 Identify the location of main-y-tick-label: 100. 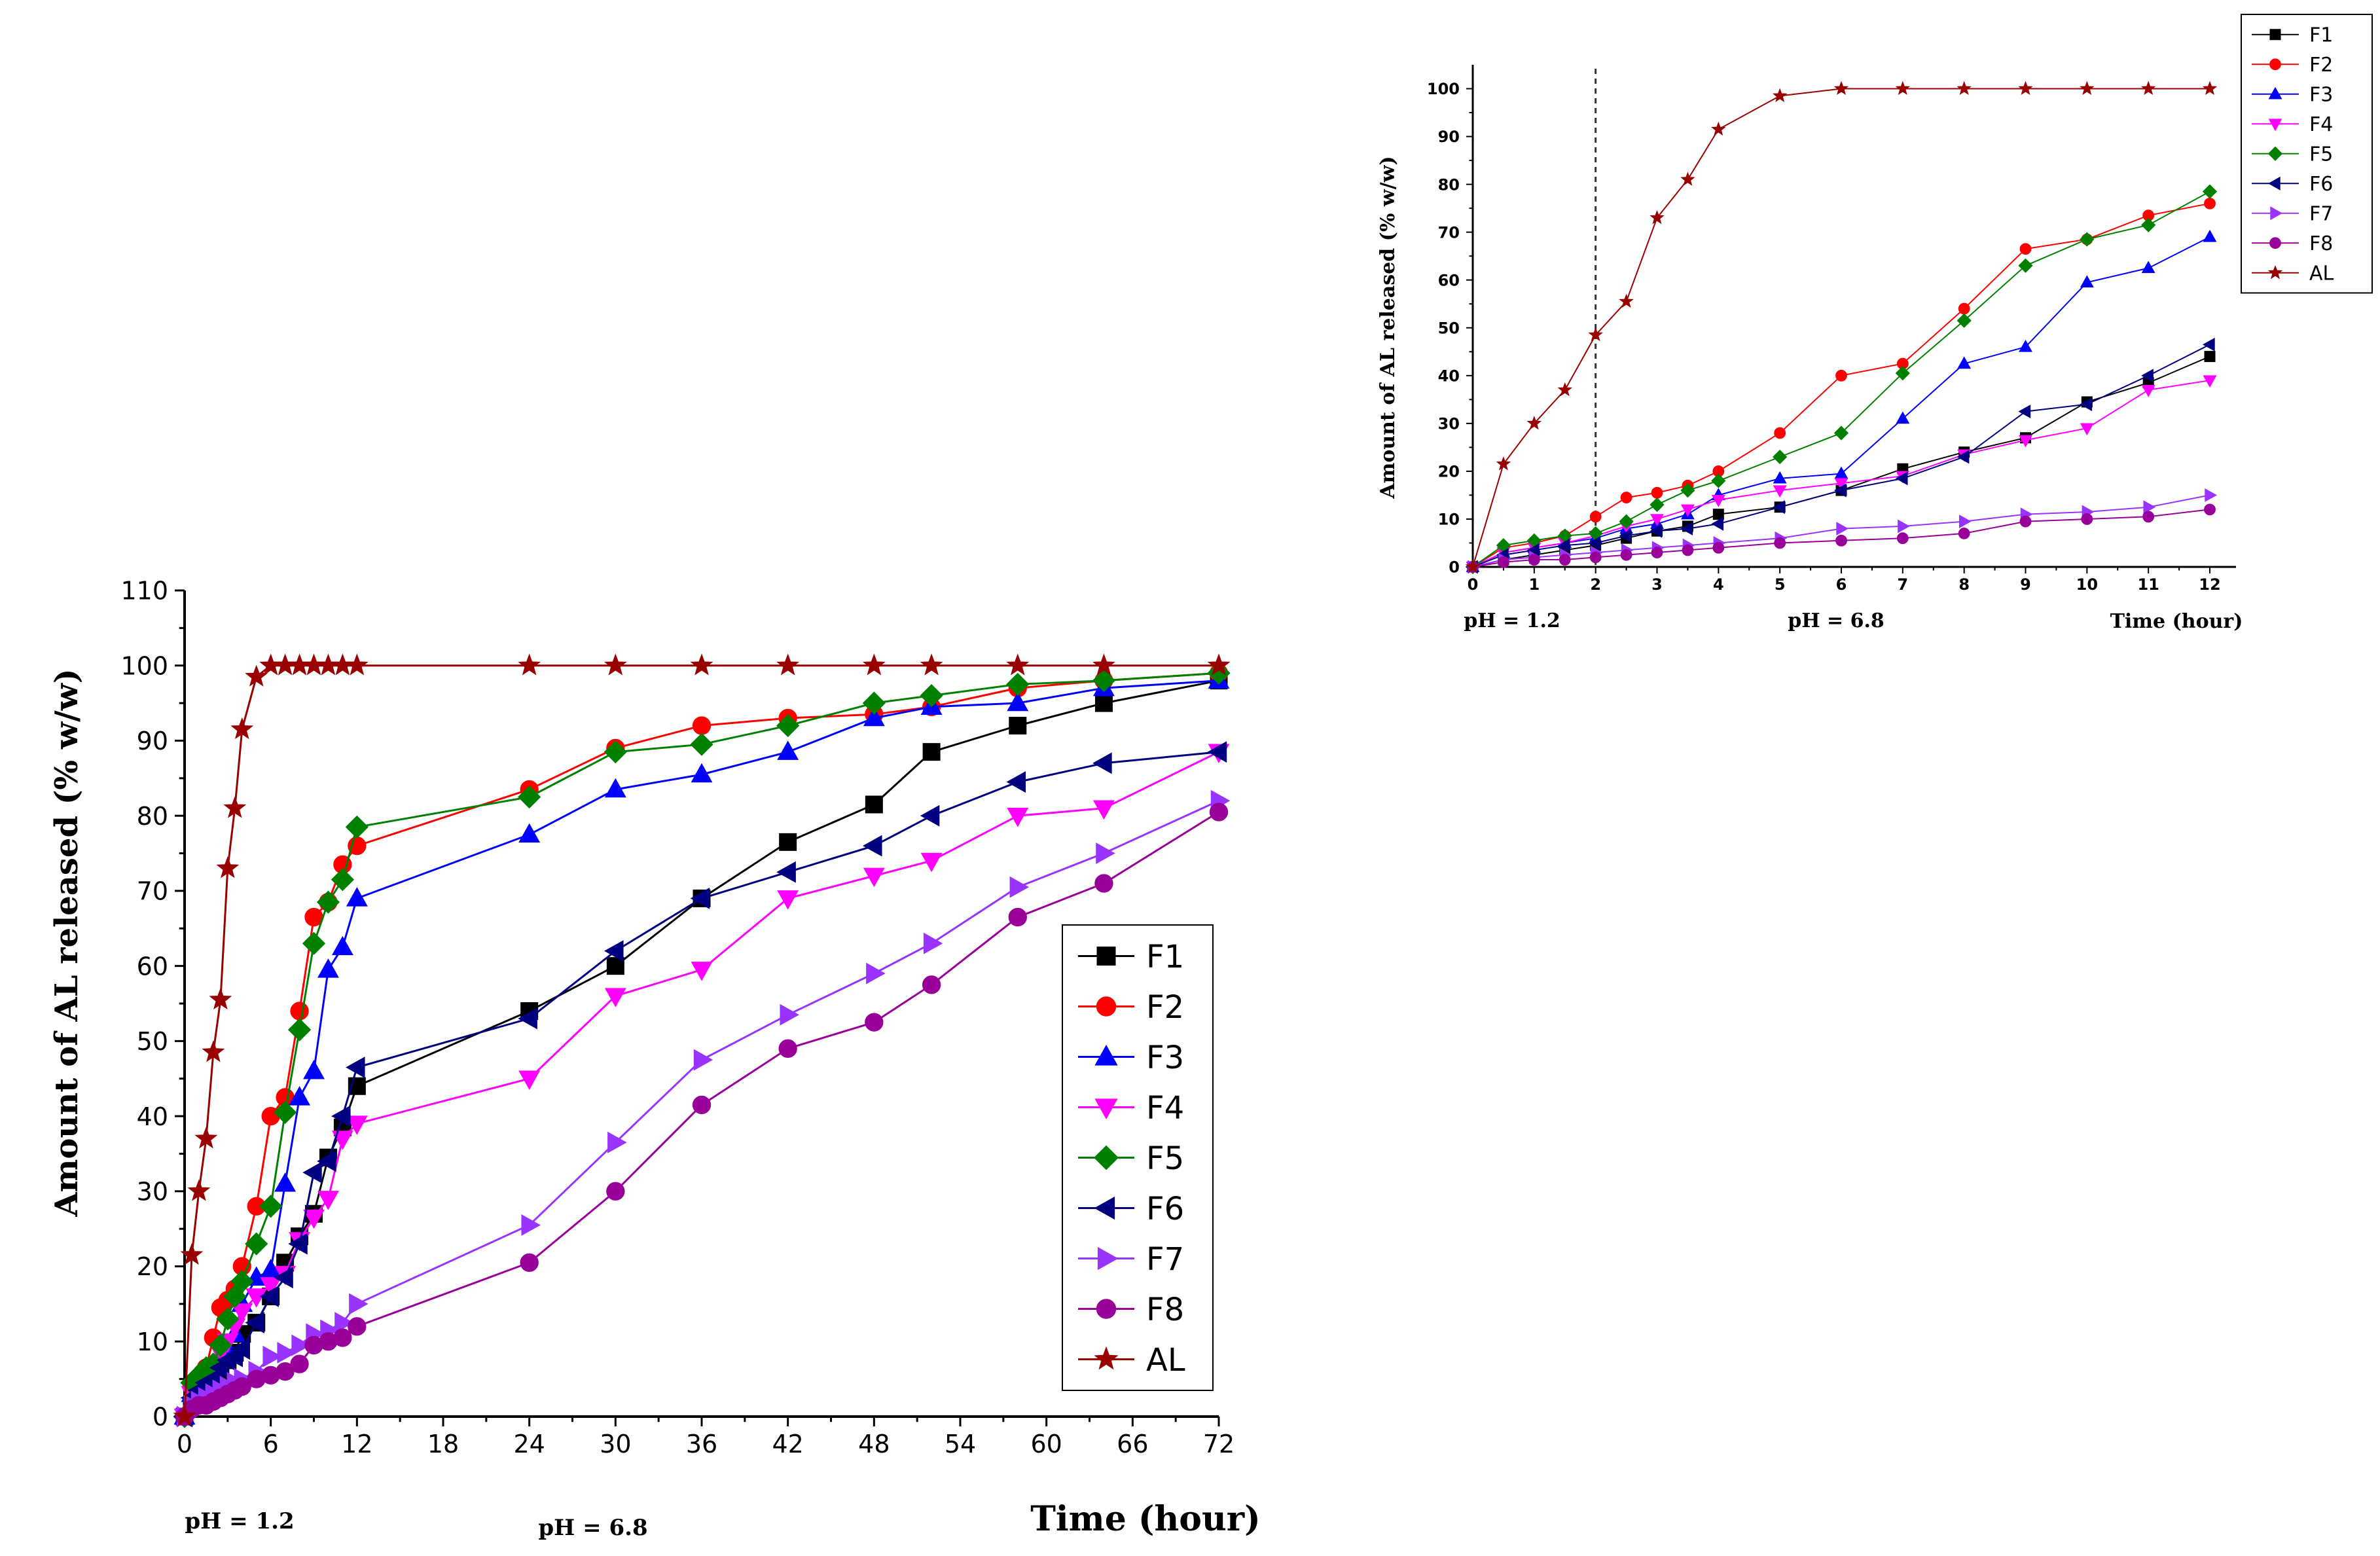
(144, 665).